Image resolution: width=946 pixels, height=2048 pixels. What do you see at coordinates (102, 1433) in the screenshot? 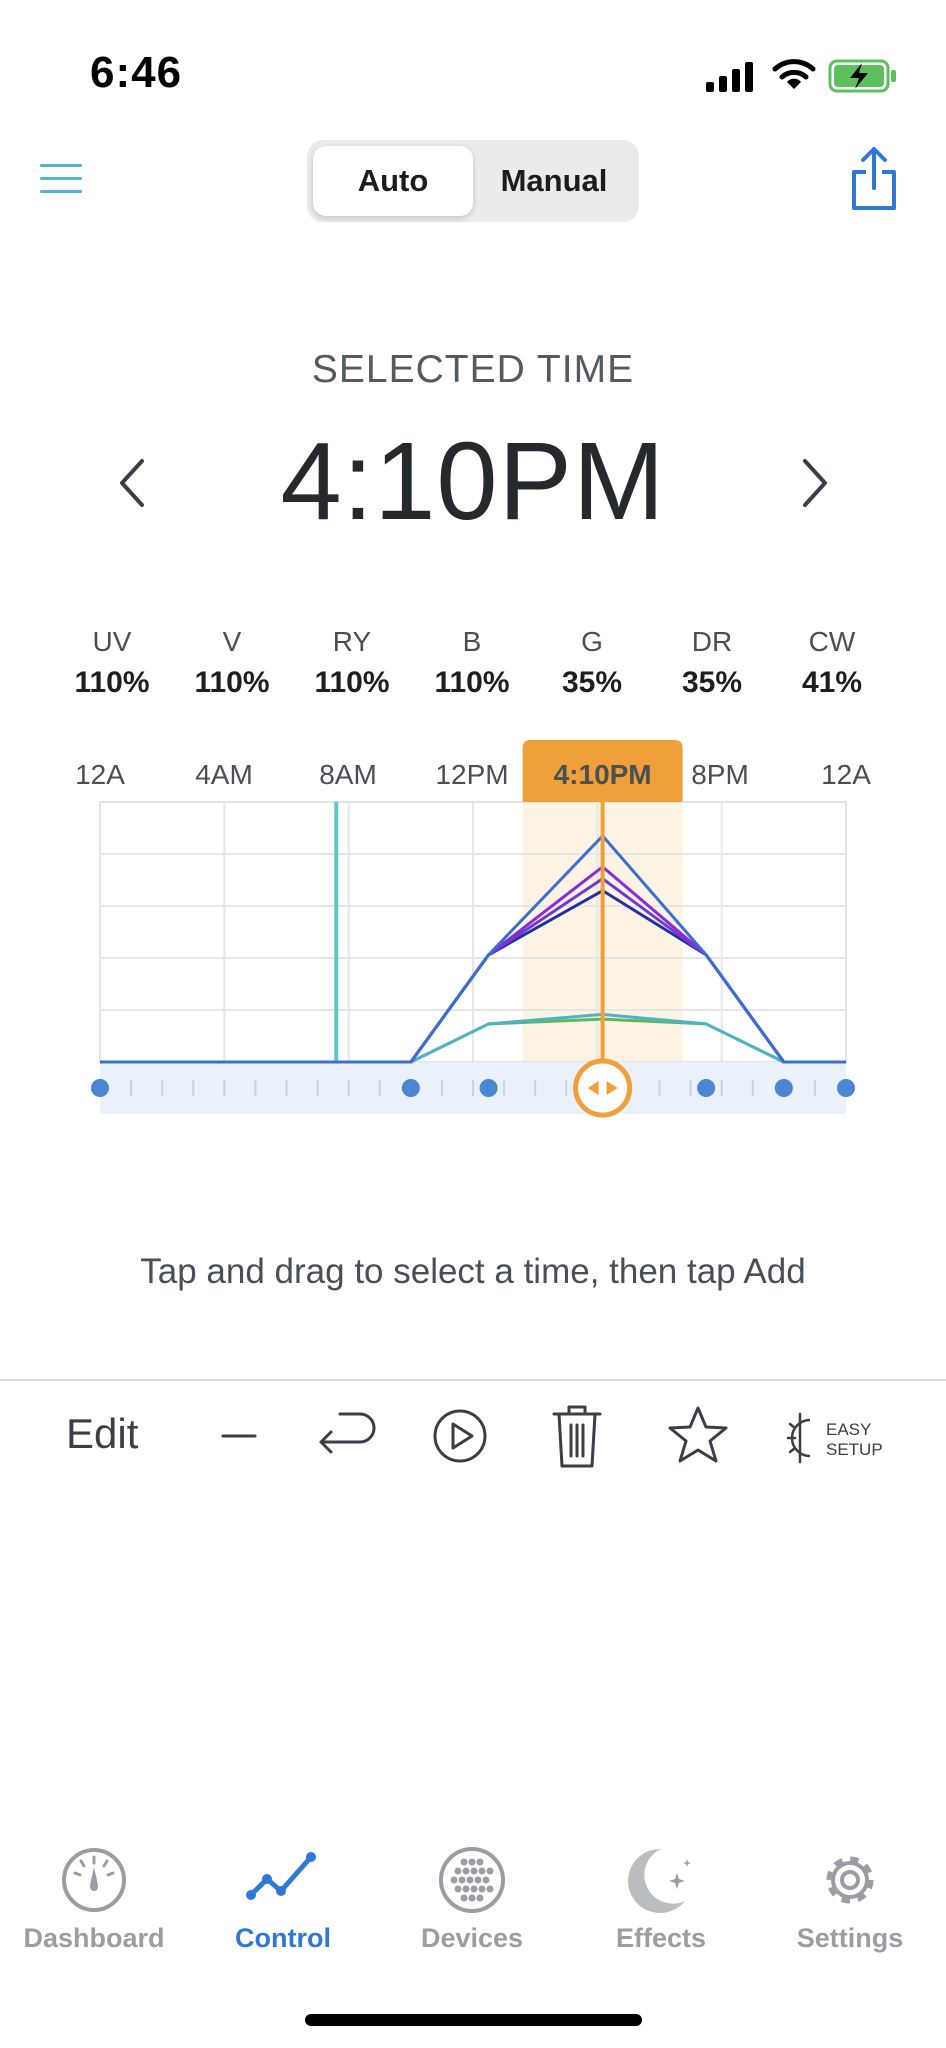
I see `edit-label: Edit` at bounding box center [102, 1433].